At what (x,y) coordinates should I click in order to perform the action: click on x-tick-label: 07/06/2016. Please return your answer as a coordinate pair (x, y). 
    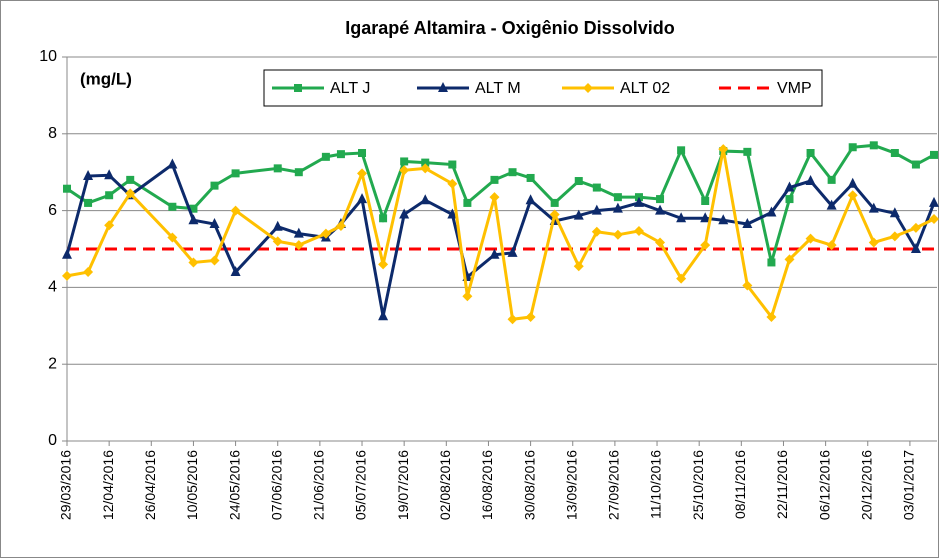
    Looking at the image, I should click on (276, 485).